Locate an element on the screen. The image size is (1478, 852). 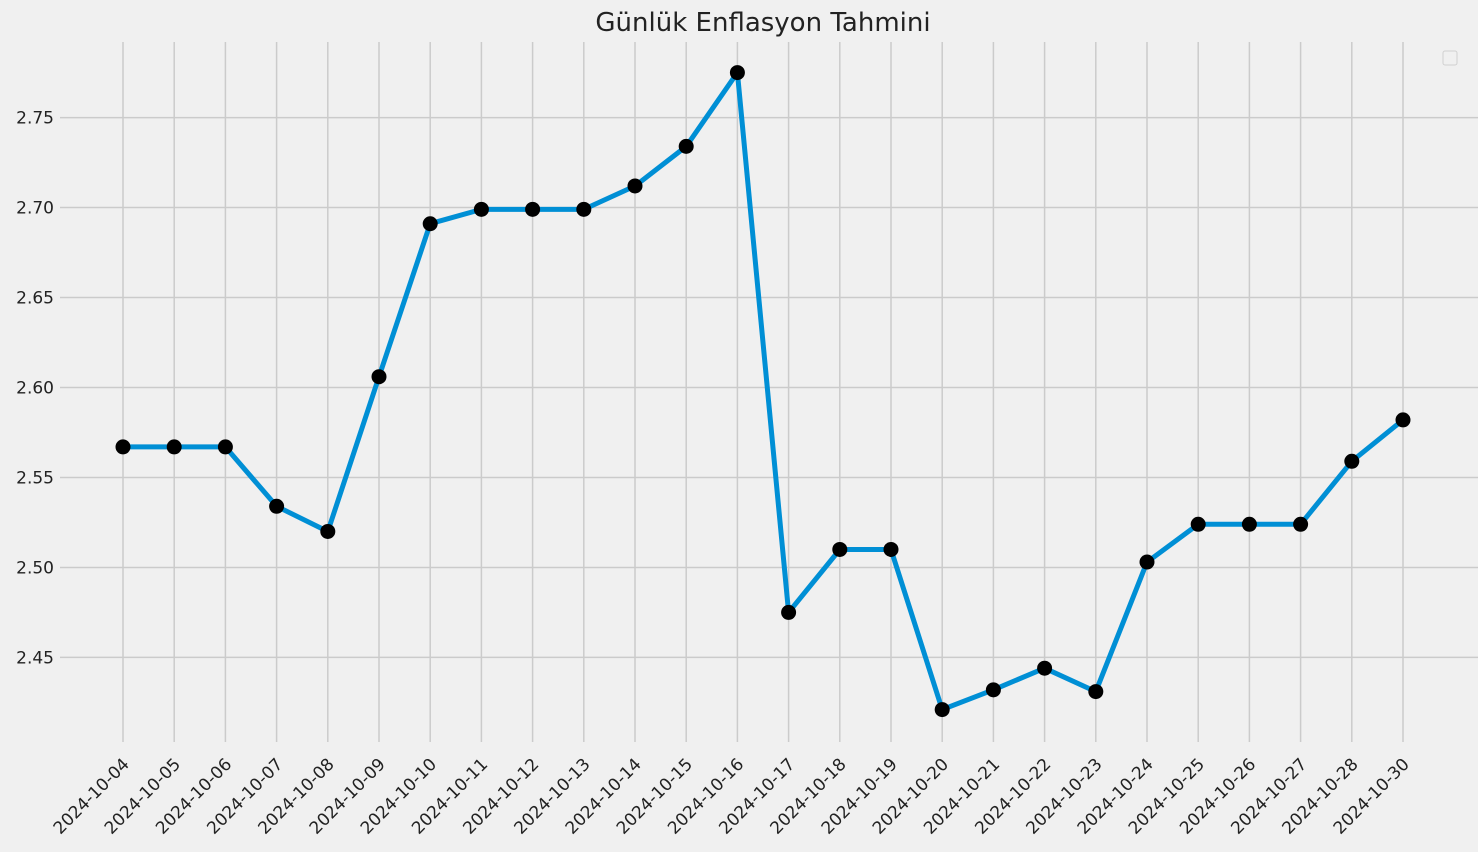
y-tick-label: 2.45 is located at coordinates (35, 658).